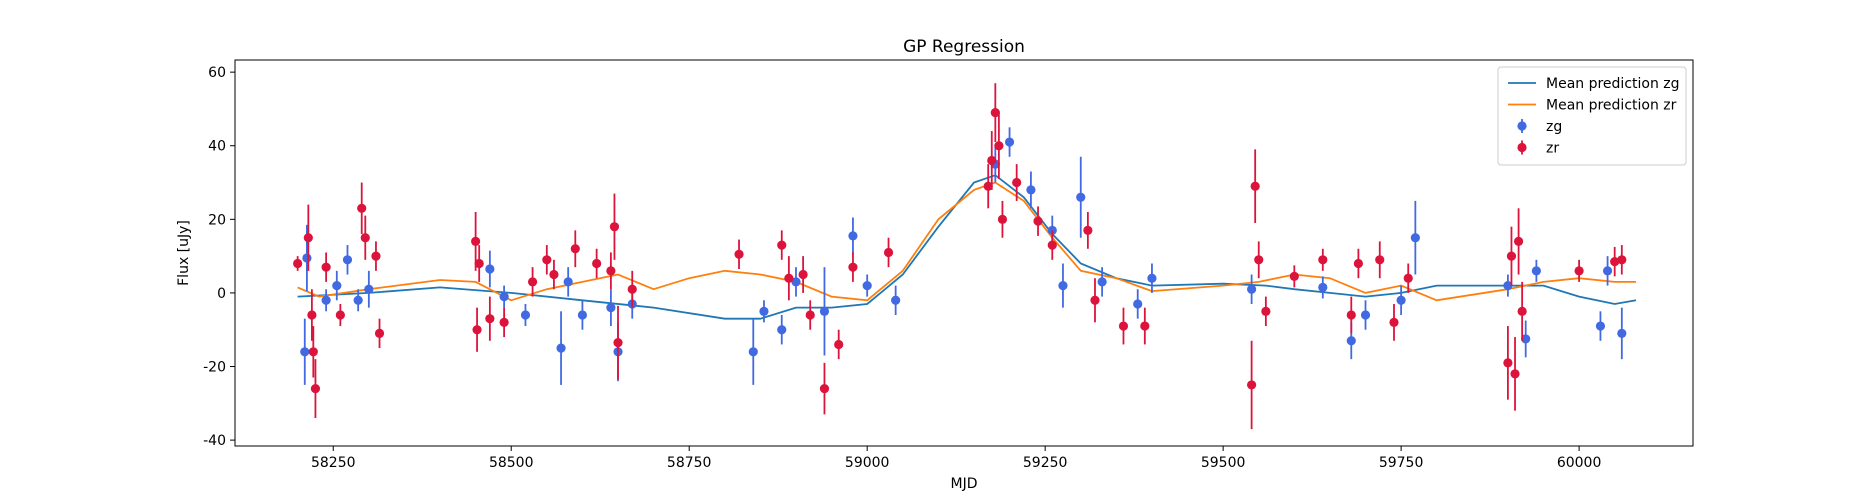  Describe the element at coordinates (867, 463) in the screenshot. I see `x-tick-label: 59000` at that location.